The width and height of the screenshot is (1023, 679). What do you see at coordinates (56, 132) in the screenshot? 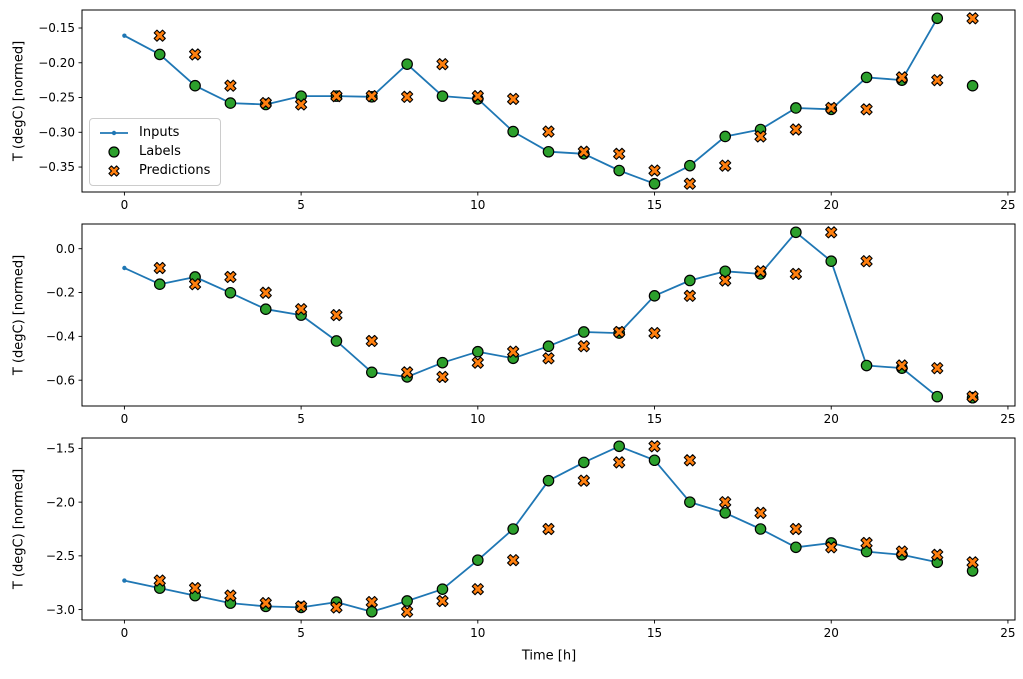
I see `svg-text: −0.30` at bounding box center [56, 132].